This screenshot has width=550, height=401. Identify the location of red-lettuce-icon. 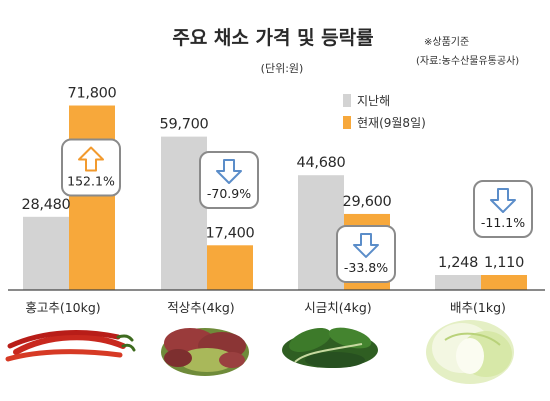
(205, 352).